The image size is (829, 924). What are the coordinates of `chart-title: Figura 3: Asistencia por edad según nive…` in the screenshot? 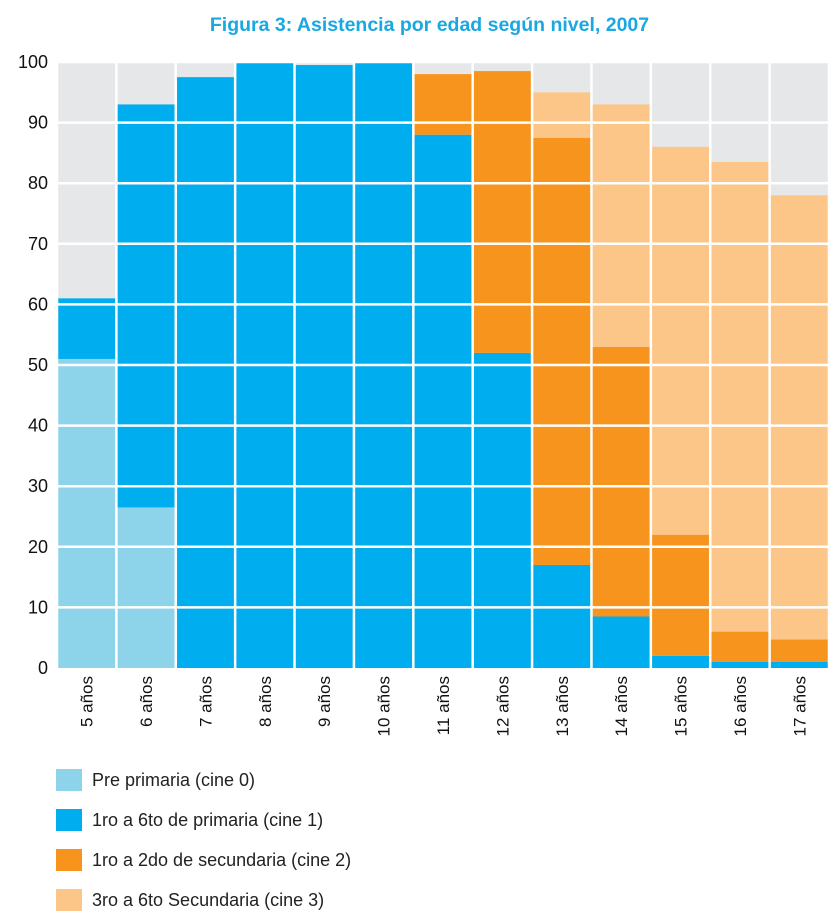 It's located at (429, 25).